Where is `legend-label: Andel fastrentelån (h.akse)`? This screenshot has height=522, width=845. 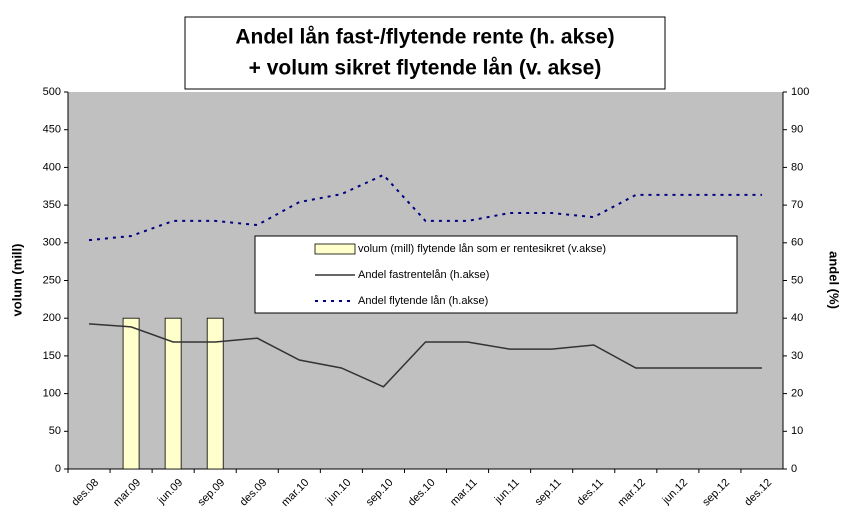 legend-label: Andel fastrentelån (h.akse) is located at coordinates (423, 275).